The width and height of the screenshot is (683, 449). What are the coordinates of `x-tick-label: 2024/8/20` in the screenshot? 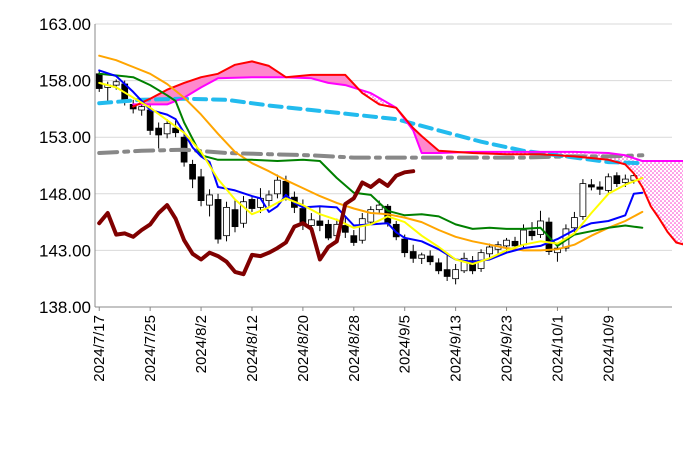 It's located at (303, 348).